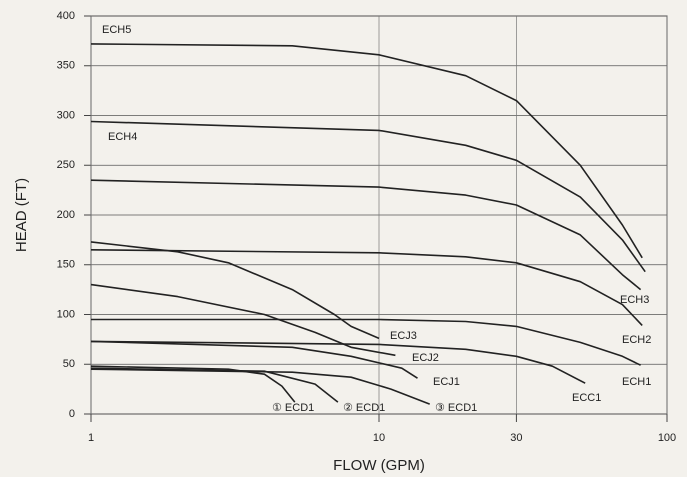  I want to click on y-tick-label: 50, so click(69, 364).